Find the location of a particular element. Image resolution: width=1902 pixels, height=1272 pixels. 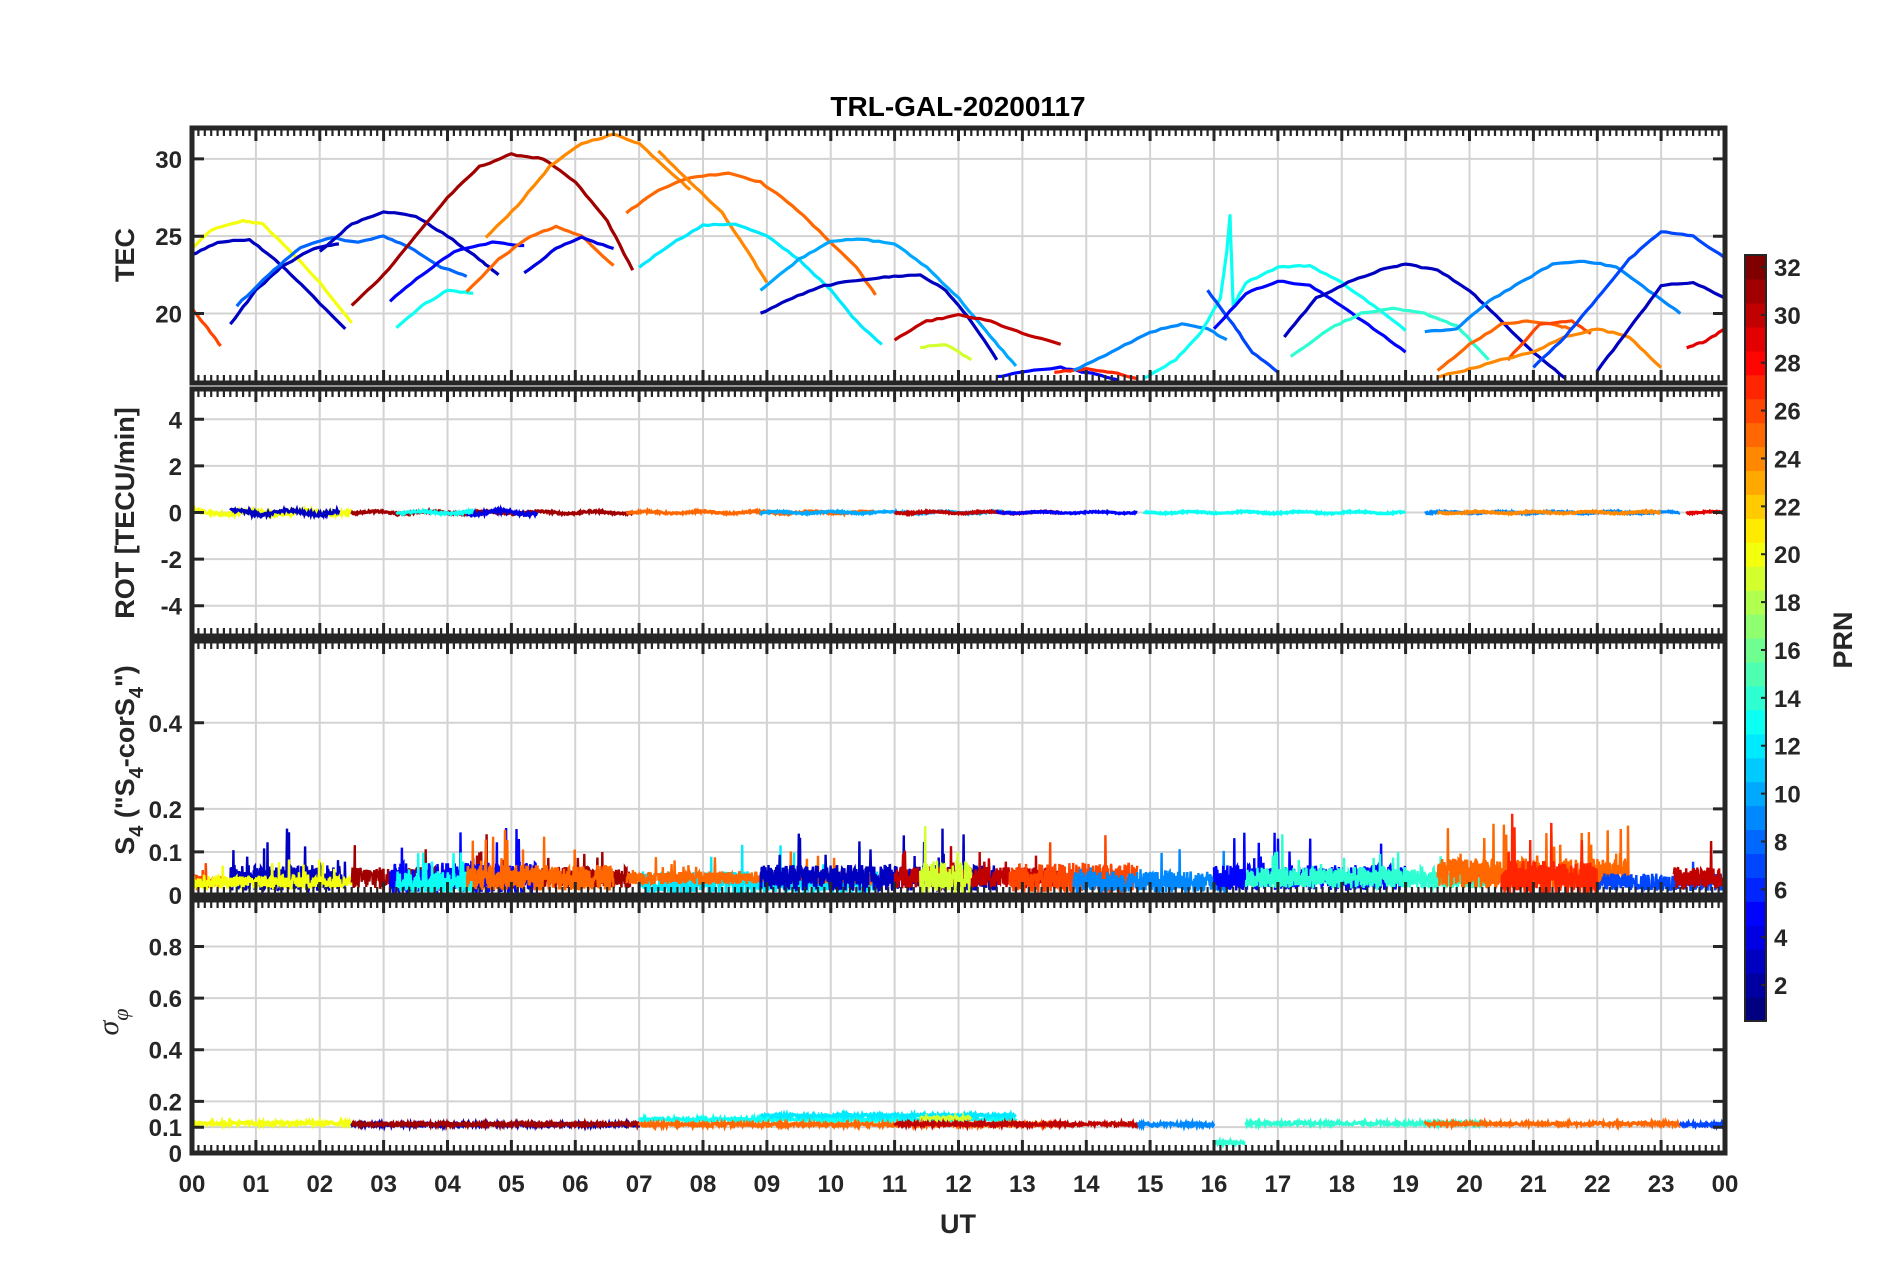

chart-title: TRL-GAL-20200117 is located at coordinates (957, 106).